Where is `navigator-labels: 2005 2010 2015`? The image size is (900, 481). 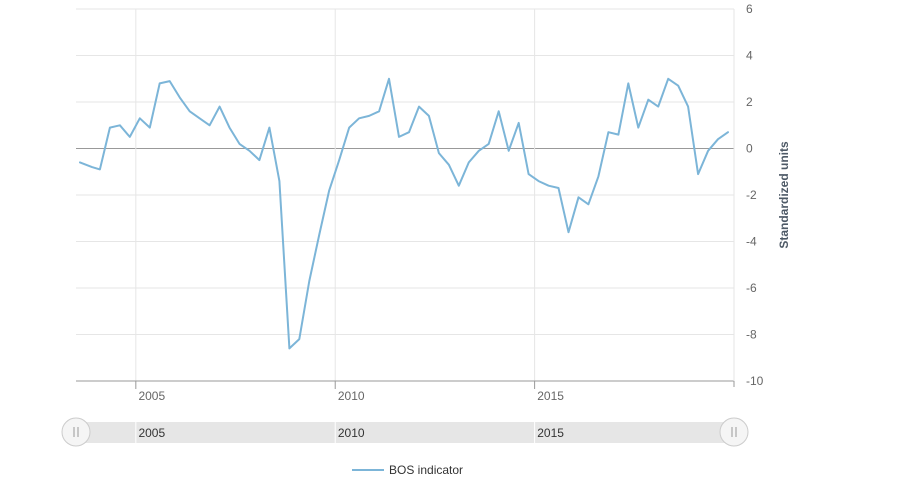 navigator-labels: 2005 2010 2015 is located at coordinates (351, 433).